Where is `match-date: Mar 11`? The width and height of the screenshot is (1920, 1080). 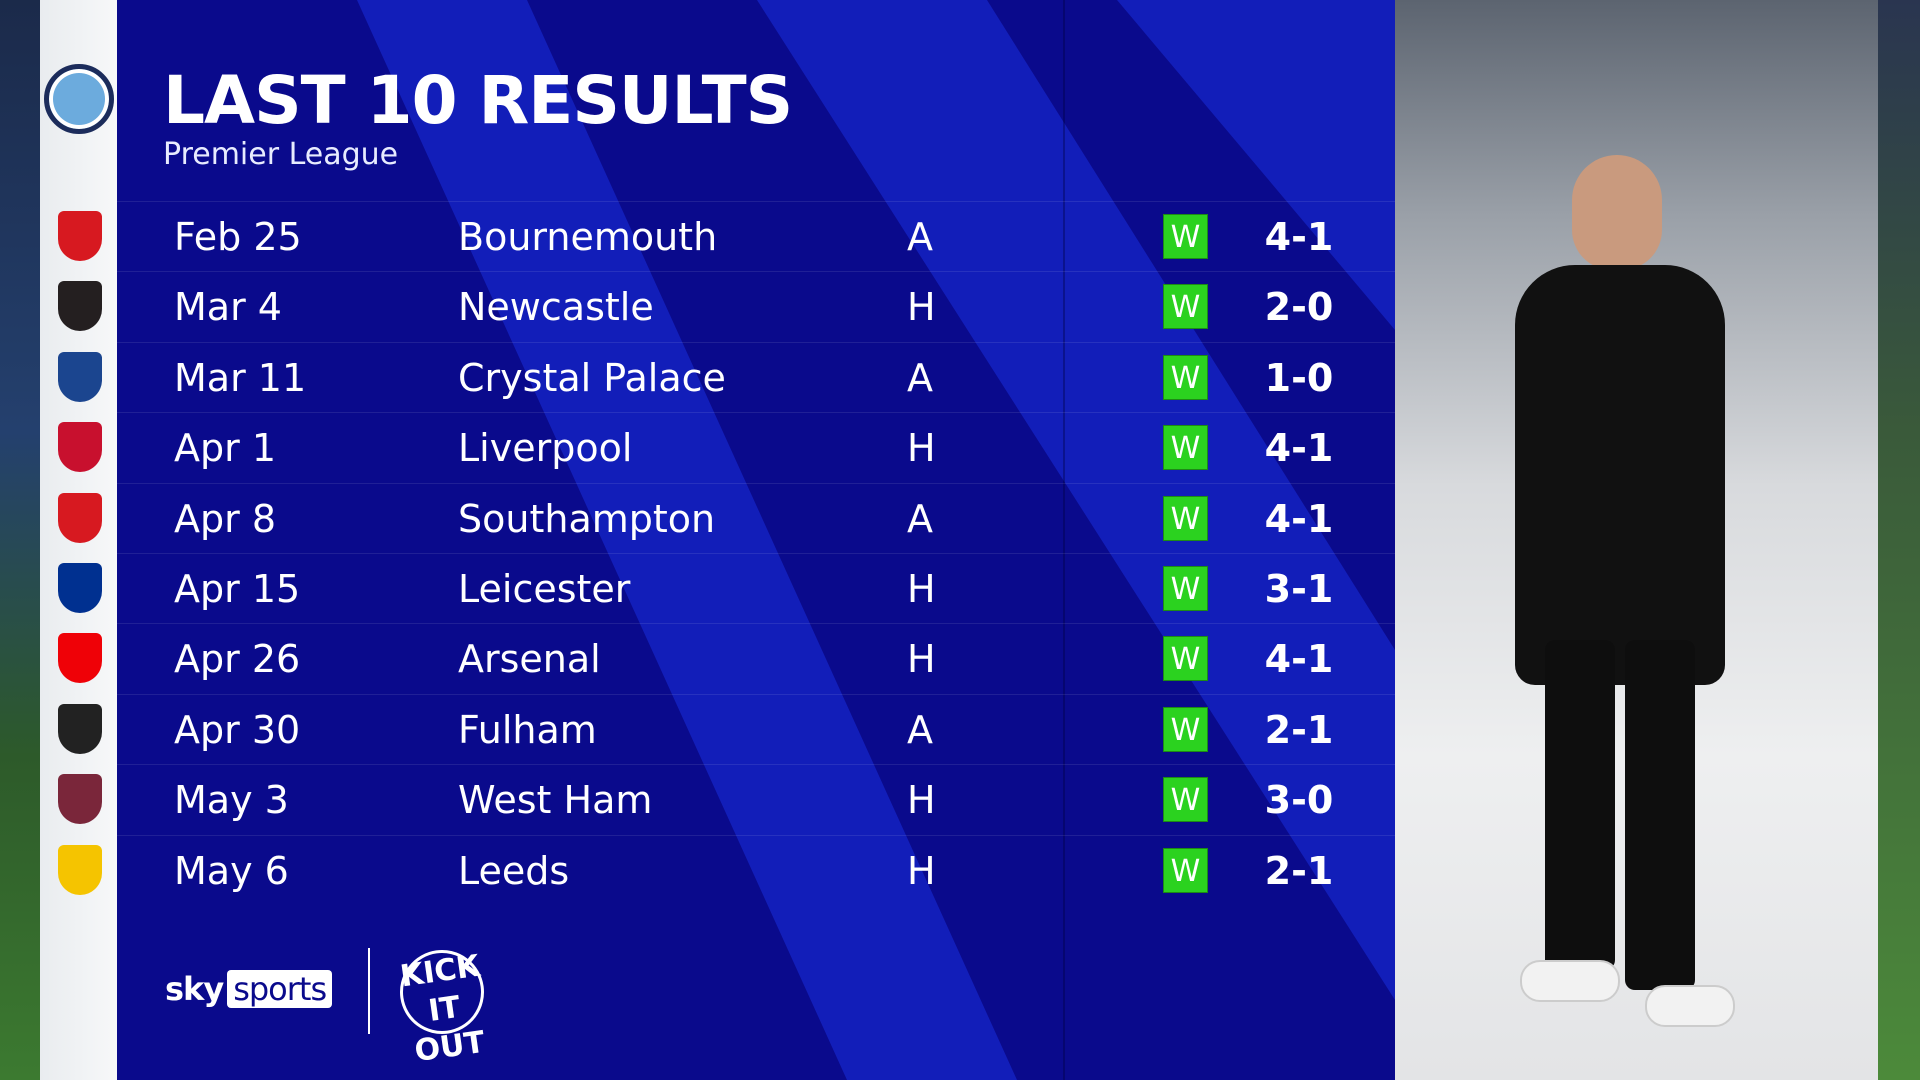 match-date: Mar 11 is located at coordinates (240, 377).